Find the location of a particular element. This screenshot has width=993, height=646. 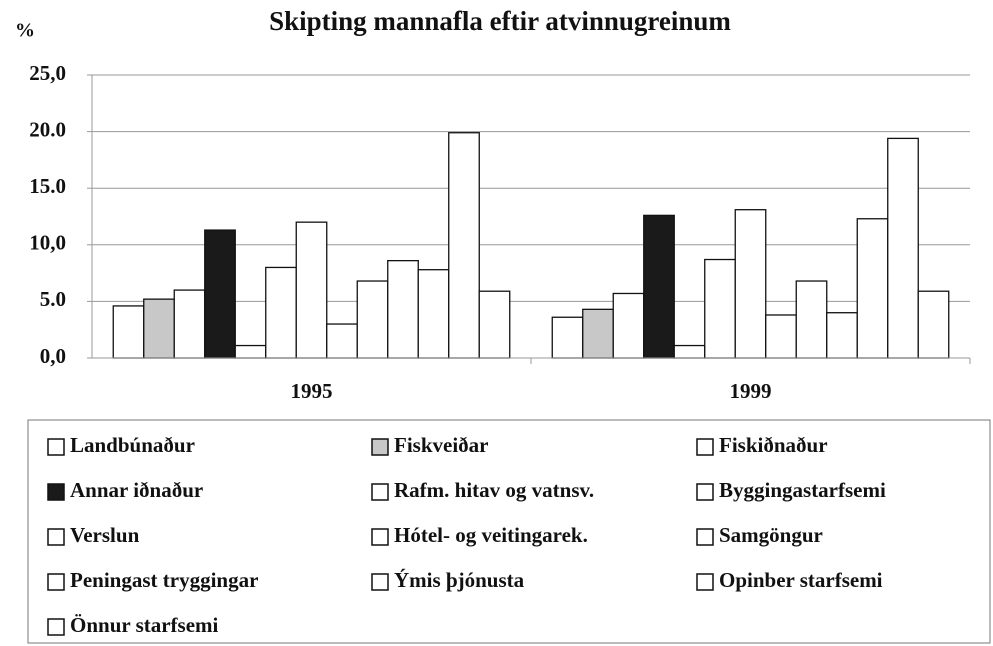

legend-label: Peningast tryggingar is located at coordinates (164, 580).